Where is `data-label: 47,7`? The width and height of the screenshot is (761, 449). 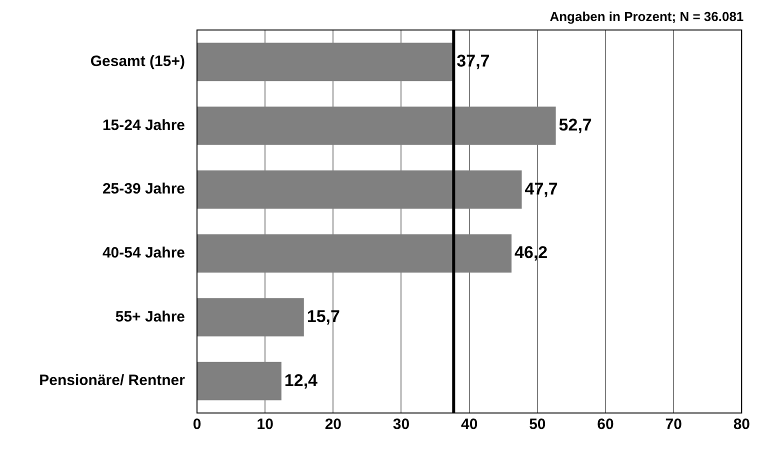 data-label: 47,7 is located at coordinates (541, 188).